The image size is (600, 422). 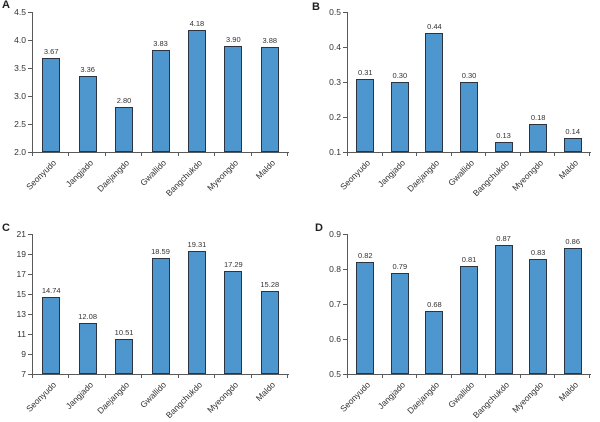 What do you see at coordinates (160, 43) in the screenshot?
I see `bar-value-label: 3.83` at bounding box center [160, 43].